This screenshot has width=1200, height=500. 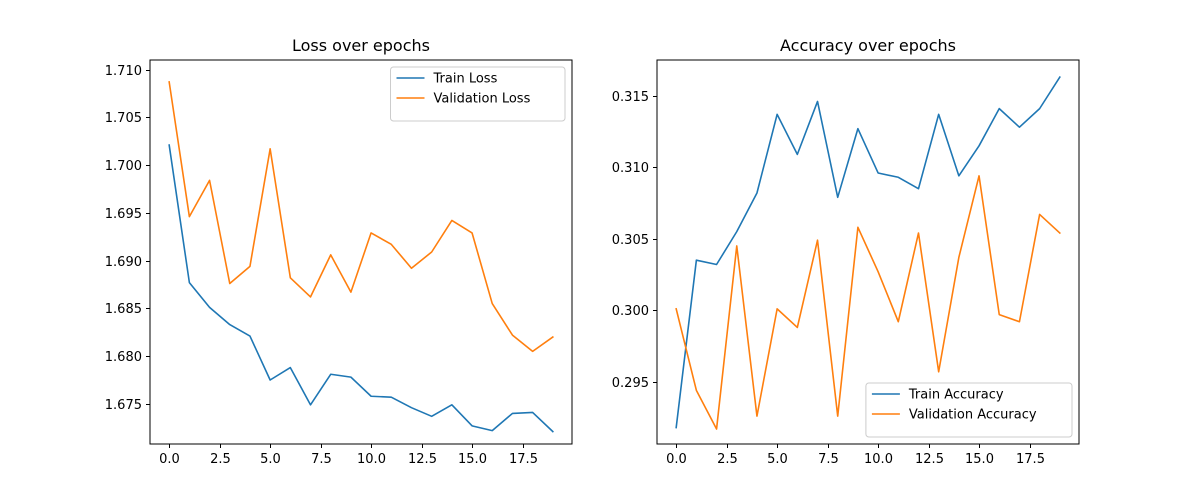 I want to click on chart1-legend: Train Loss Validation Loss, so click(x=478, y=94).